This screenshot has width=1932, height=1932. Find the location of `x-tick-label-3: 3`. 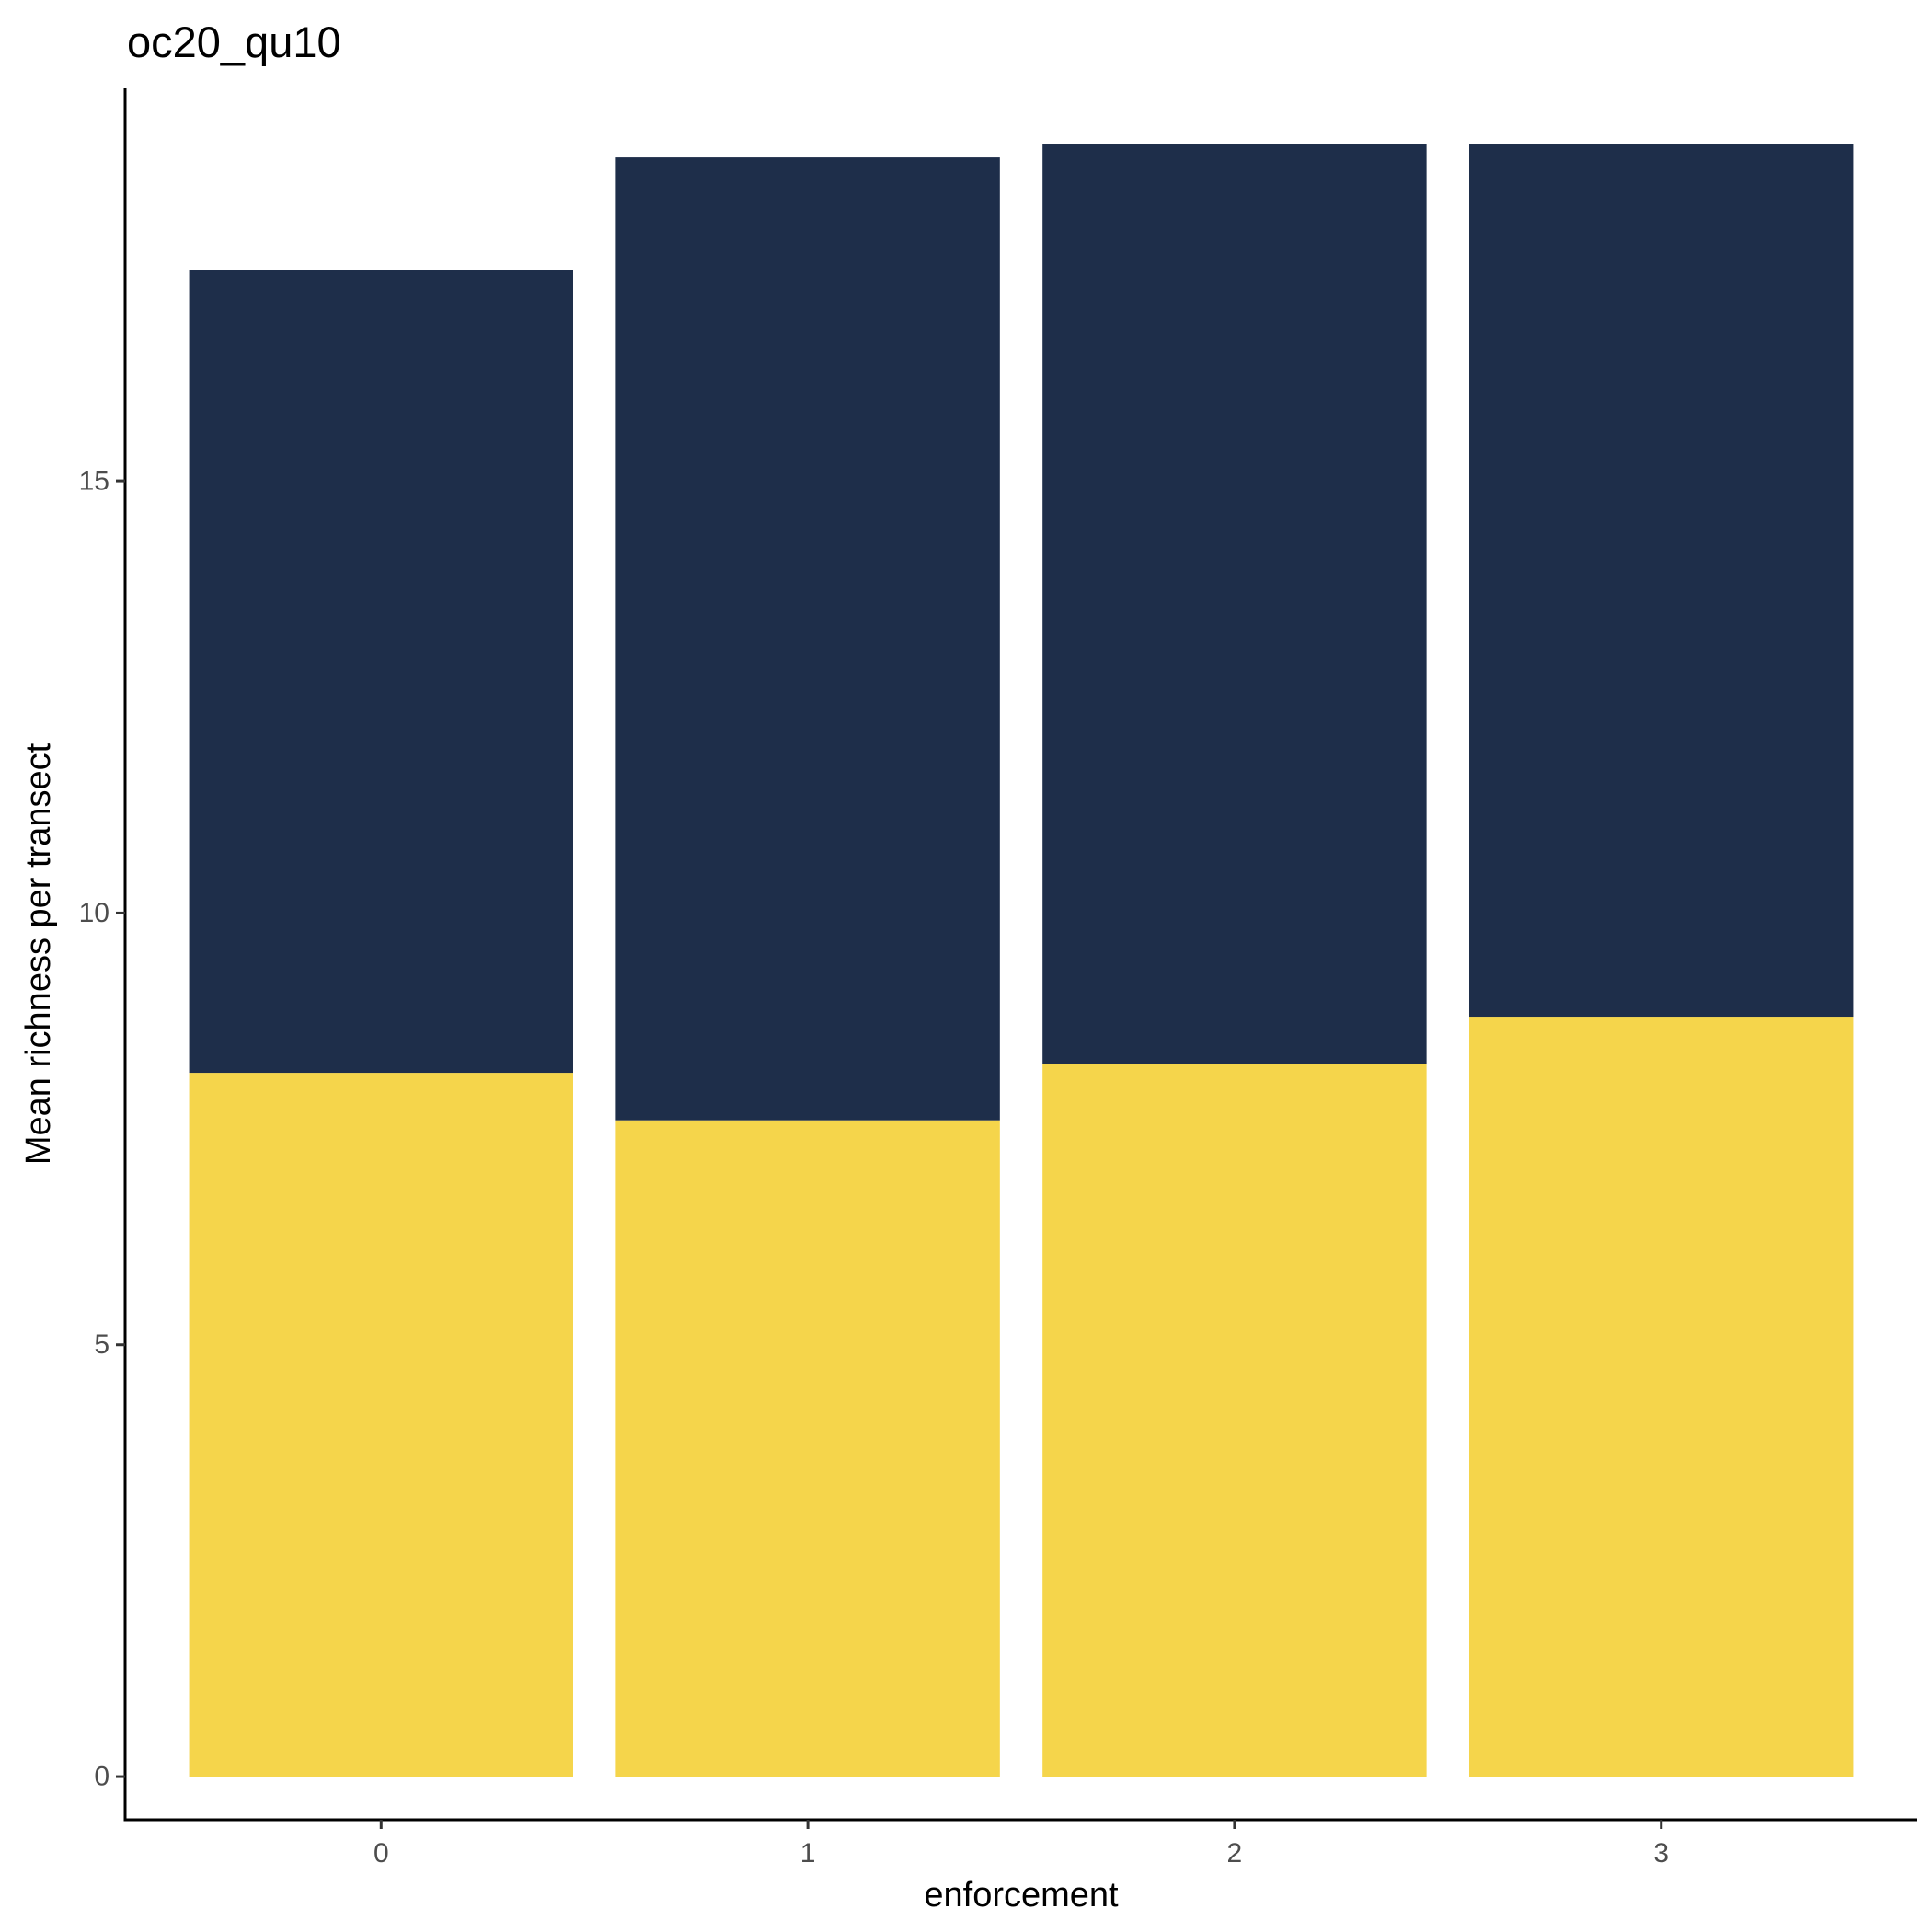

x-tick-label-3: 3 is located at coordinates (1661, 1853).